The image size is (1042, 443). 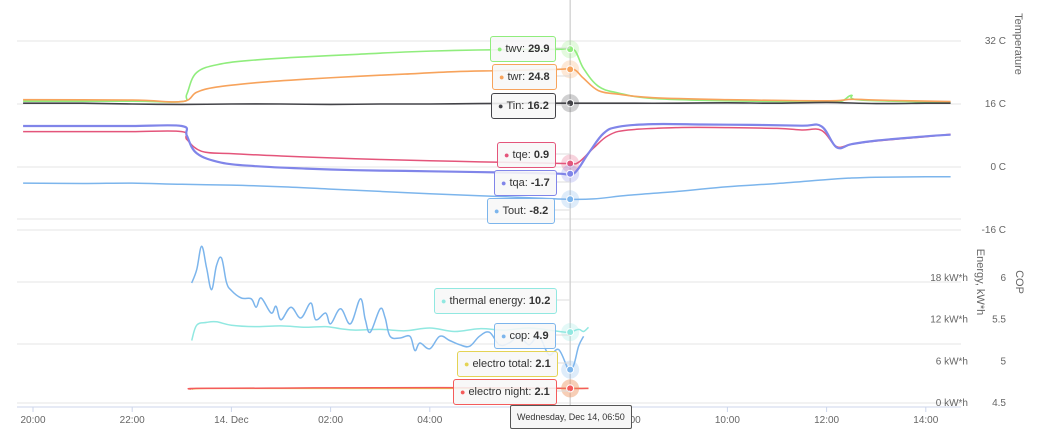 What do you see at coordinates (952, 403) in the screenshot?
I see `energy-tick-label: 0 kW*h` at bounding box center [952, 403].